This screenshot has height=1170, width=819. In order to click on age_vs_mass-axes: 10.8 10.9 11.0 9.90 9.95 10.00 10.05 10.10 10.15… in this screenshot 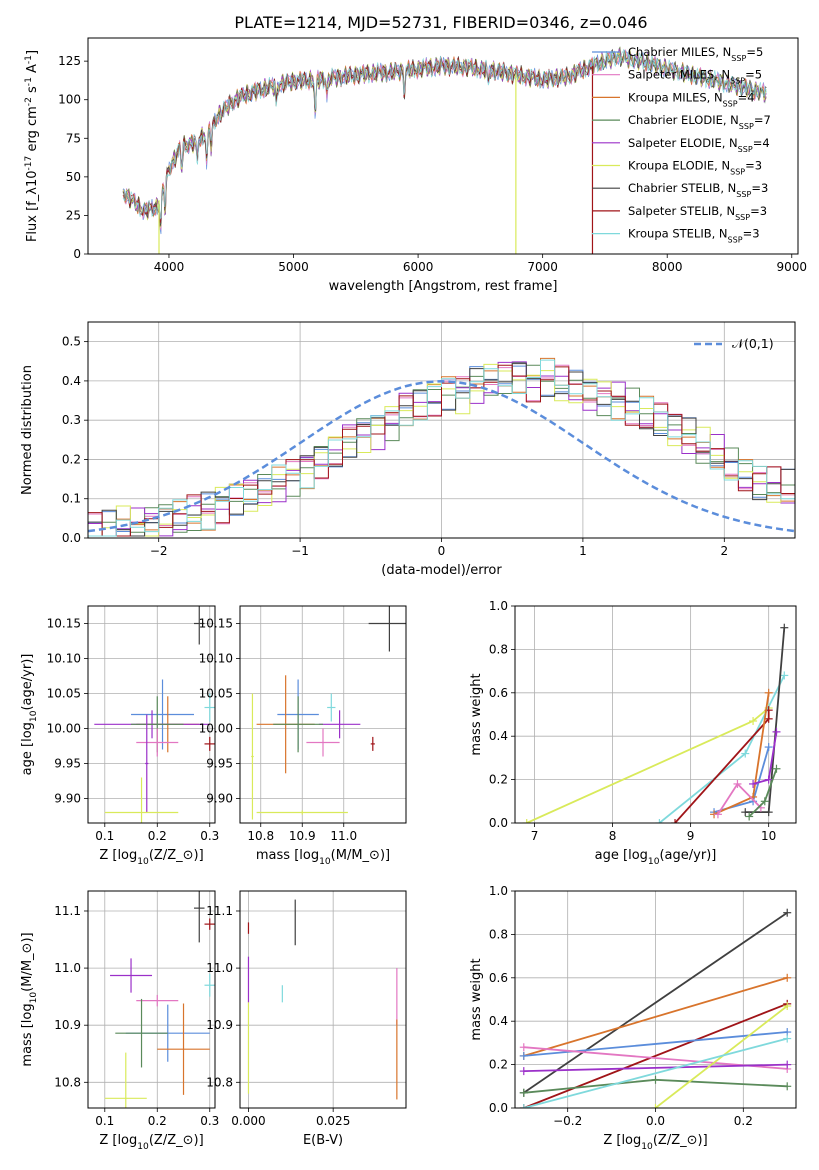, I will do `click(302, 736)`.